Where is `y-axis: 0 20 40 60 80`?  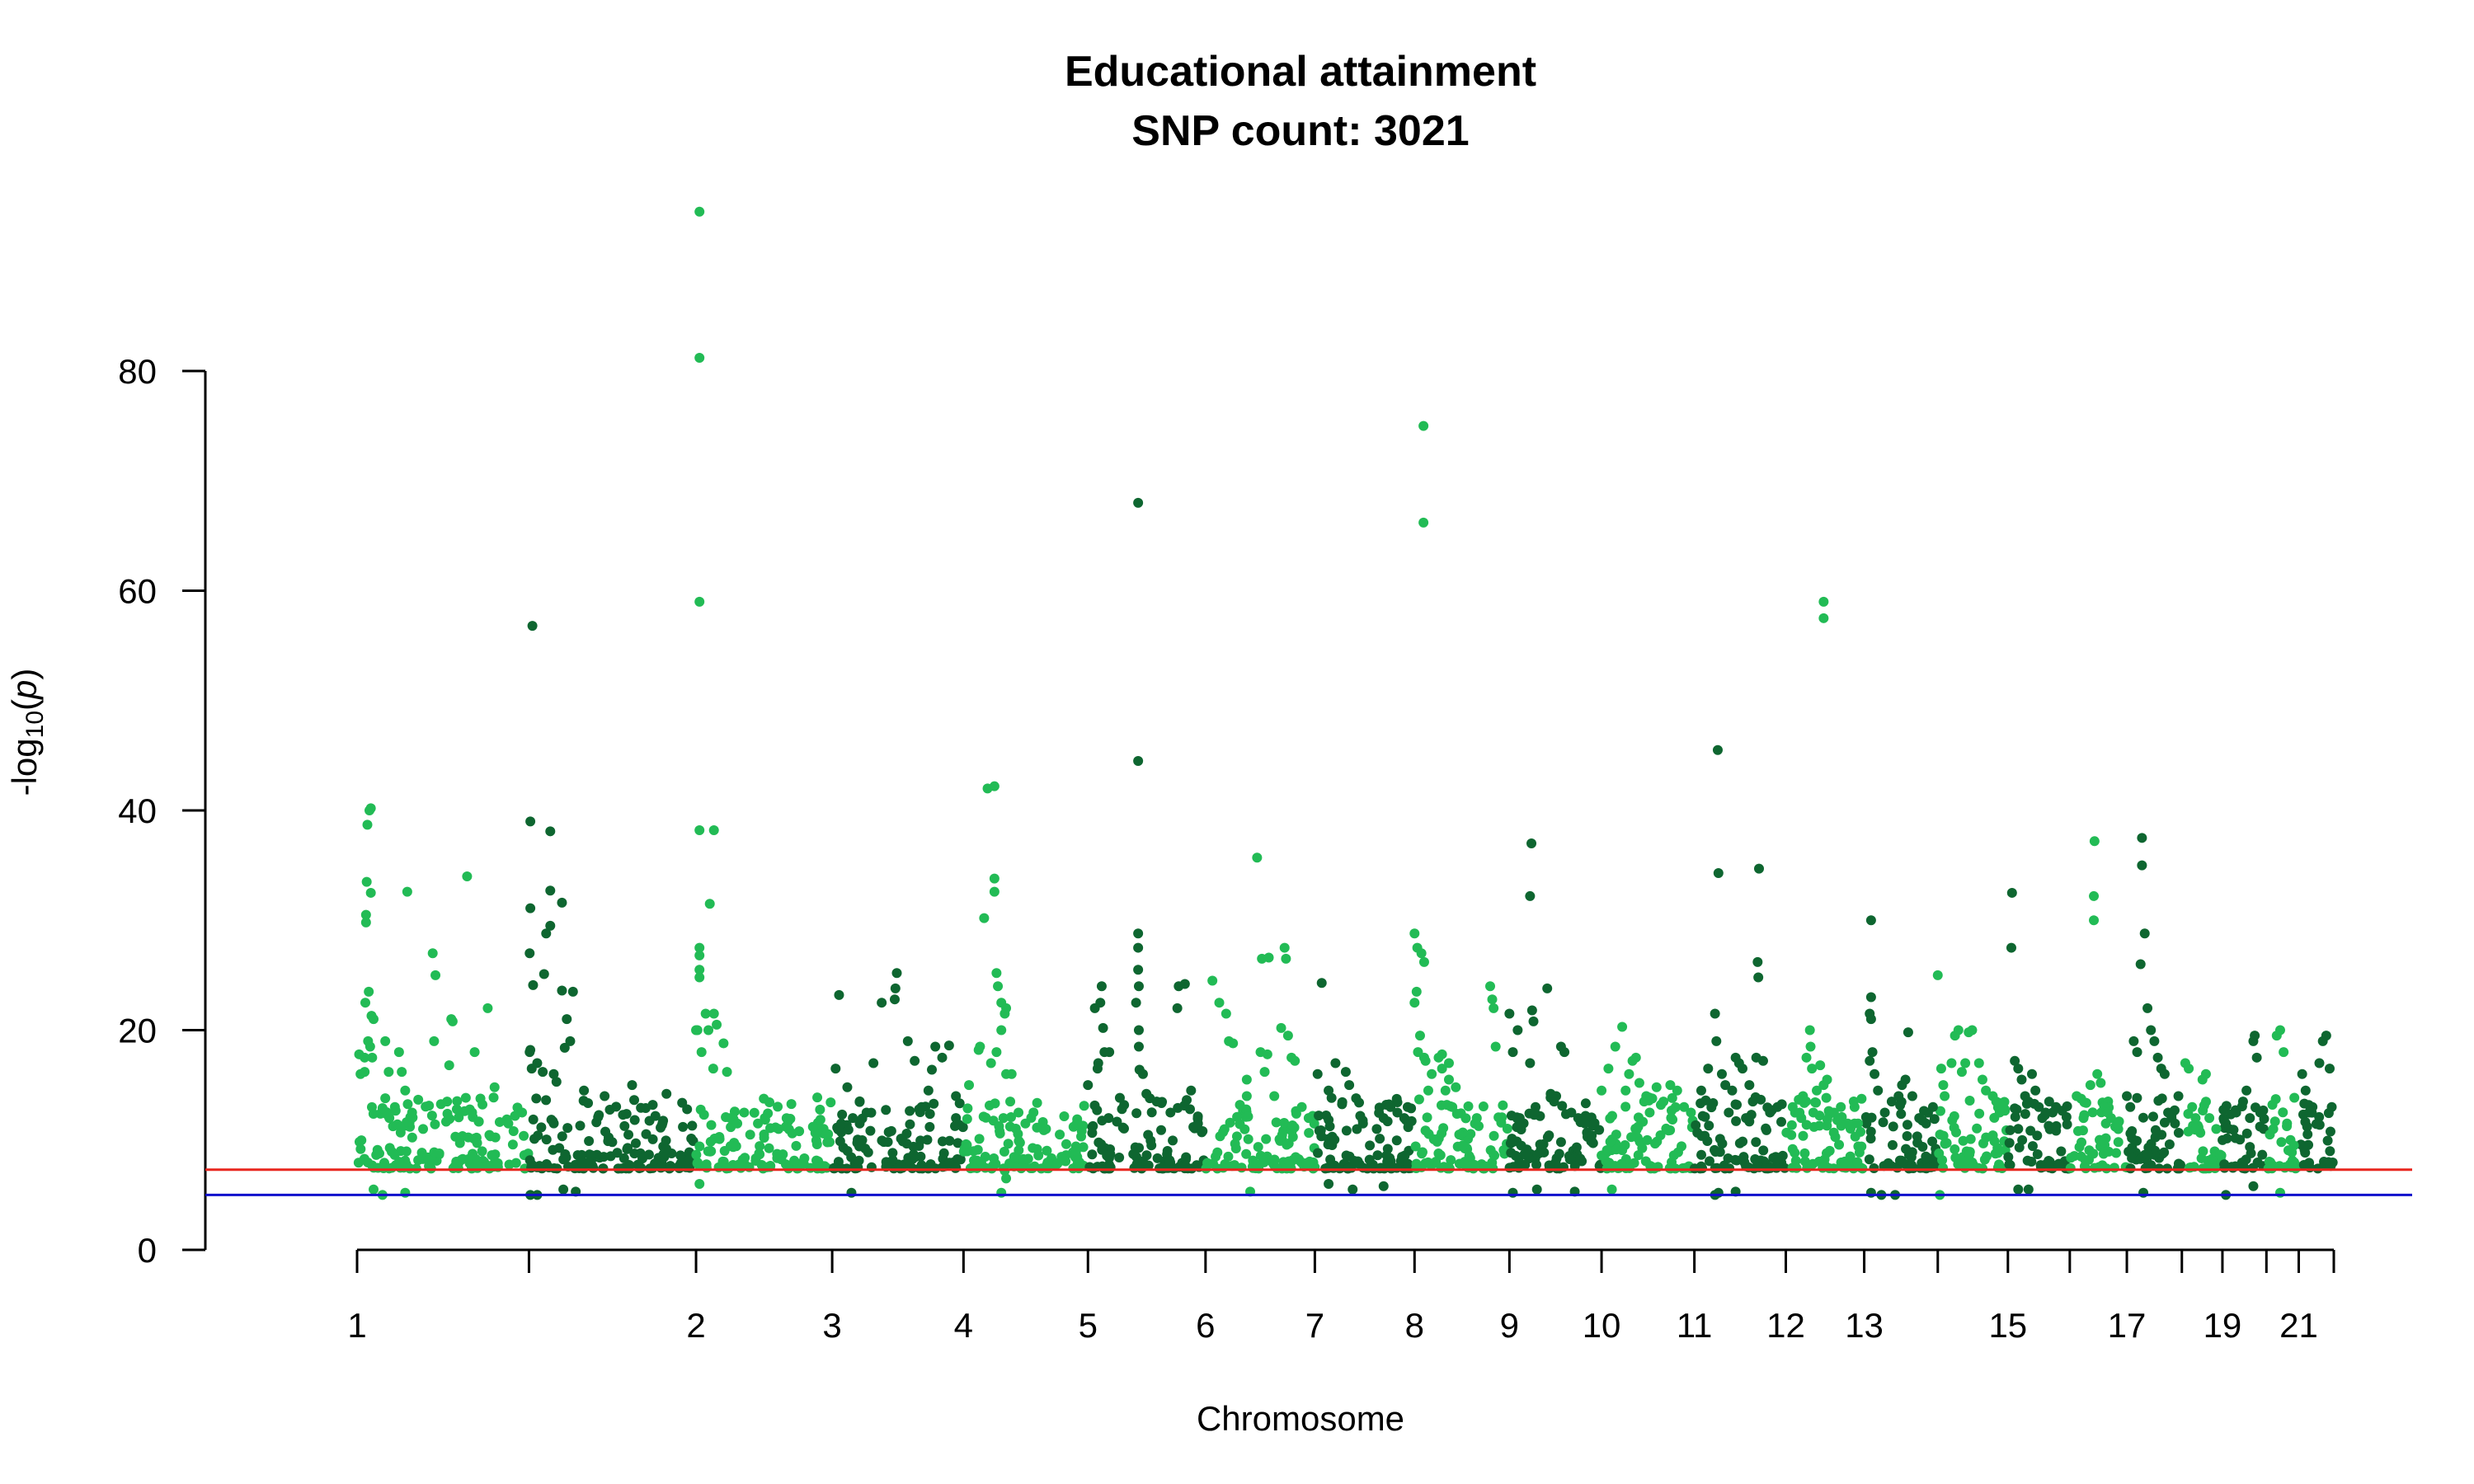 y-axis: 0 20 40 60 80 is located at coordinates (162, 811).